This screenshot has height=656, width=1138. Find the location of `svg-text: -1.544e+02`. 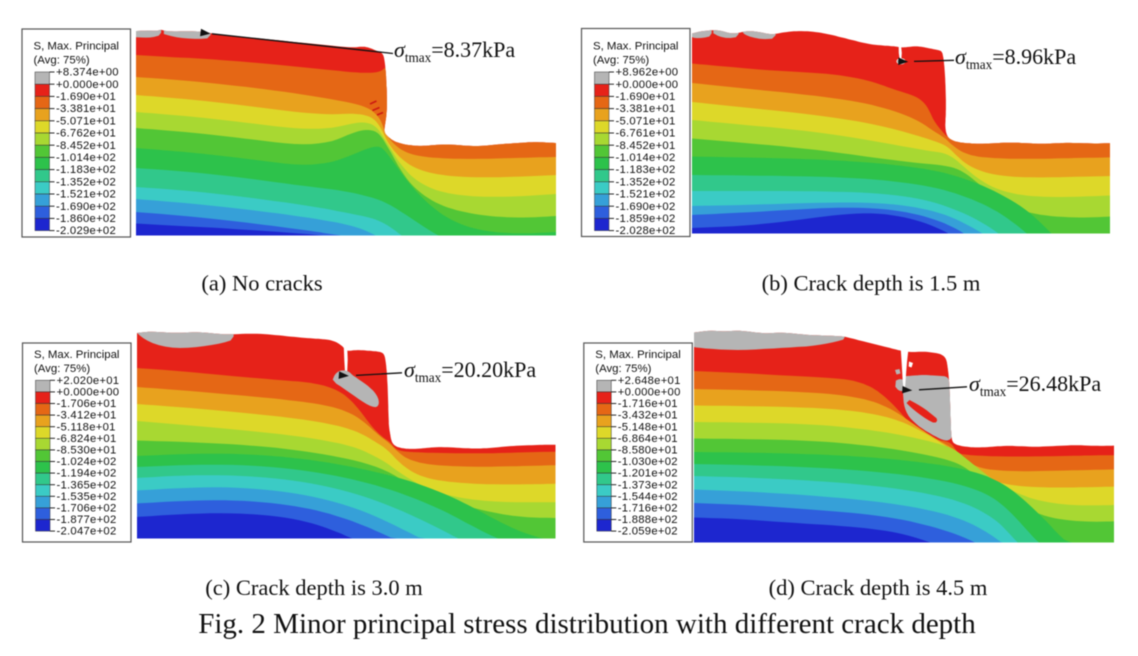

svg-text: -1.544e+02 is located at coordinates (648, 497).